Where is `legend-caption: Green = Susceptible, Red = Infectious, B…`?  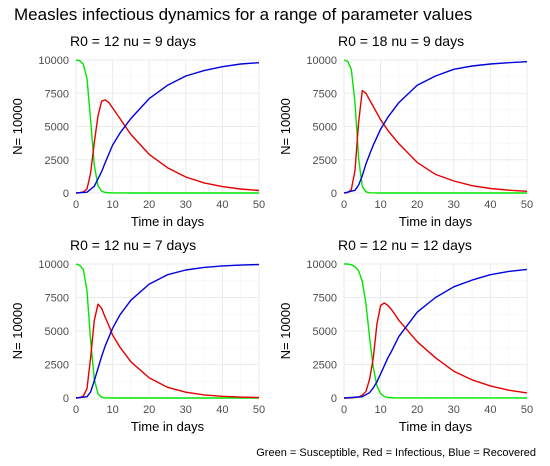 legend-caption: Green = Susceptible, Red = Infectious, B… is located at coordinates (396, 453).